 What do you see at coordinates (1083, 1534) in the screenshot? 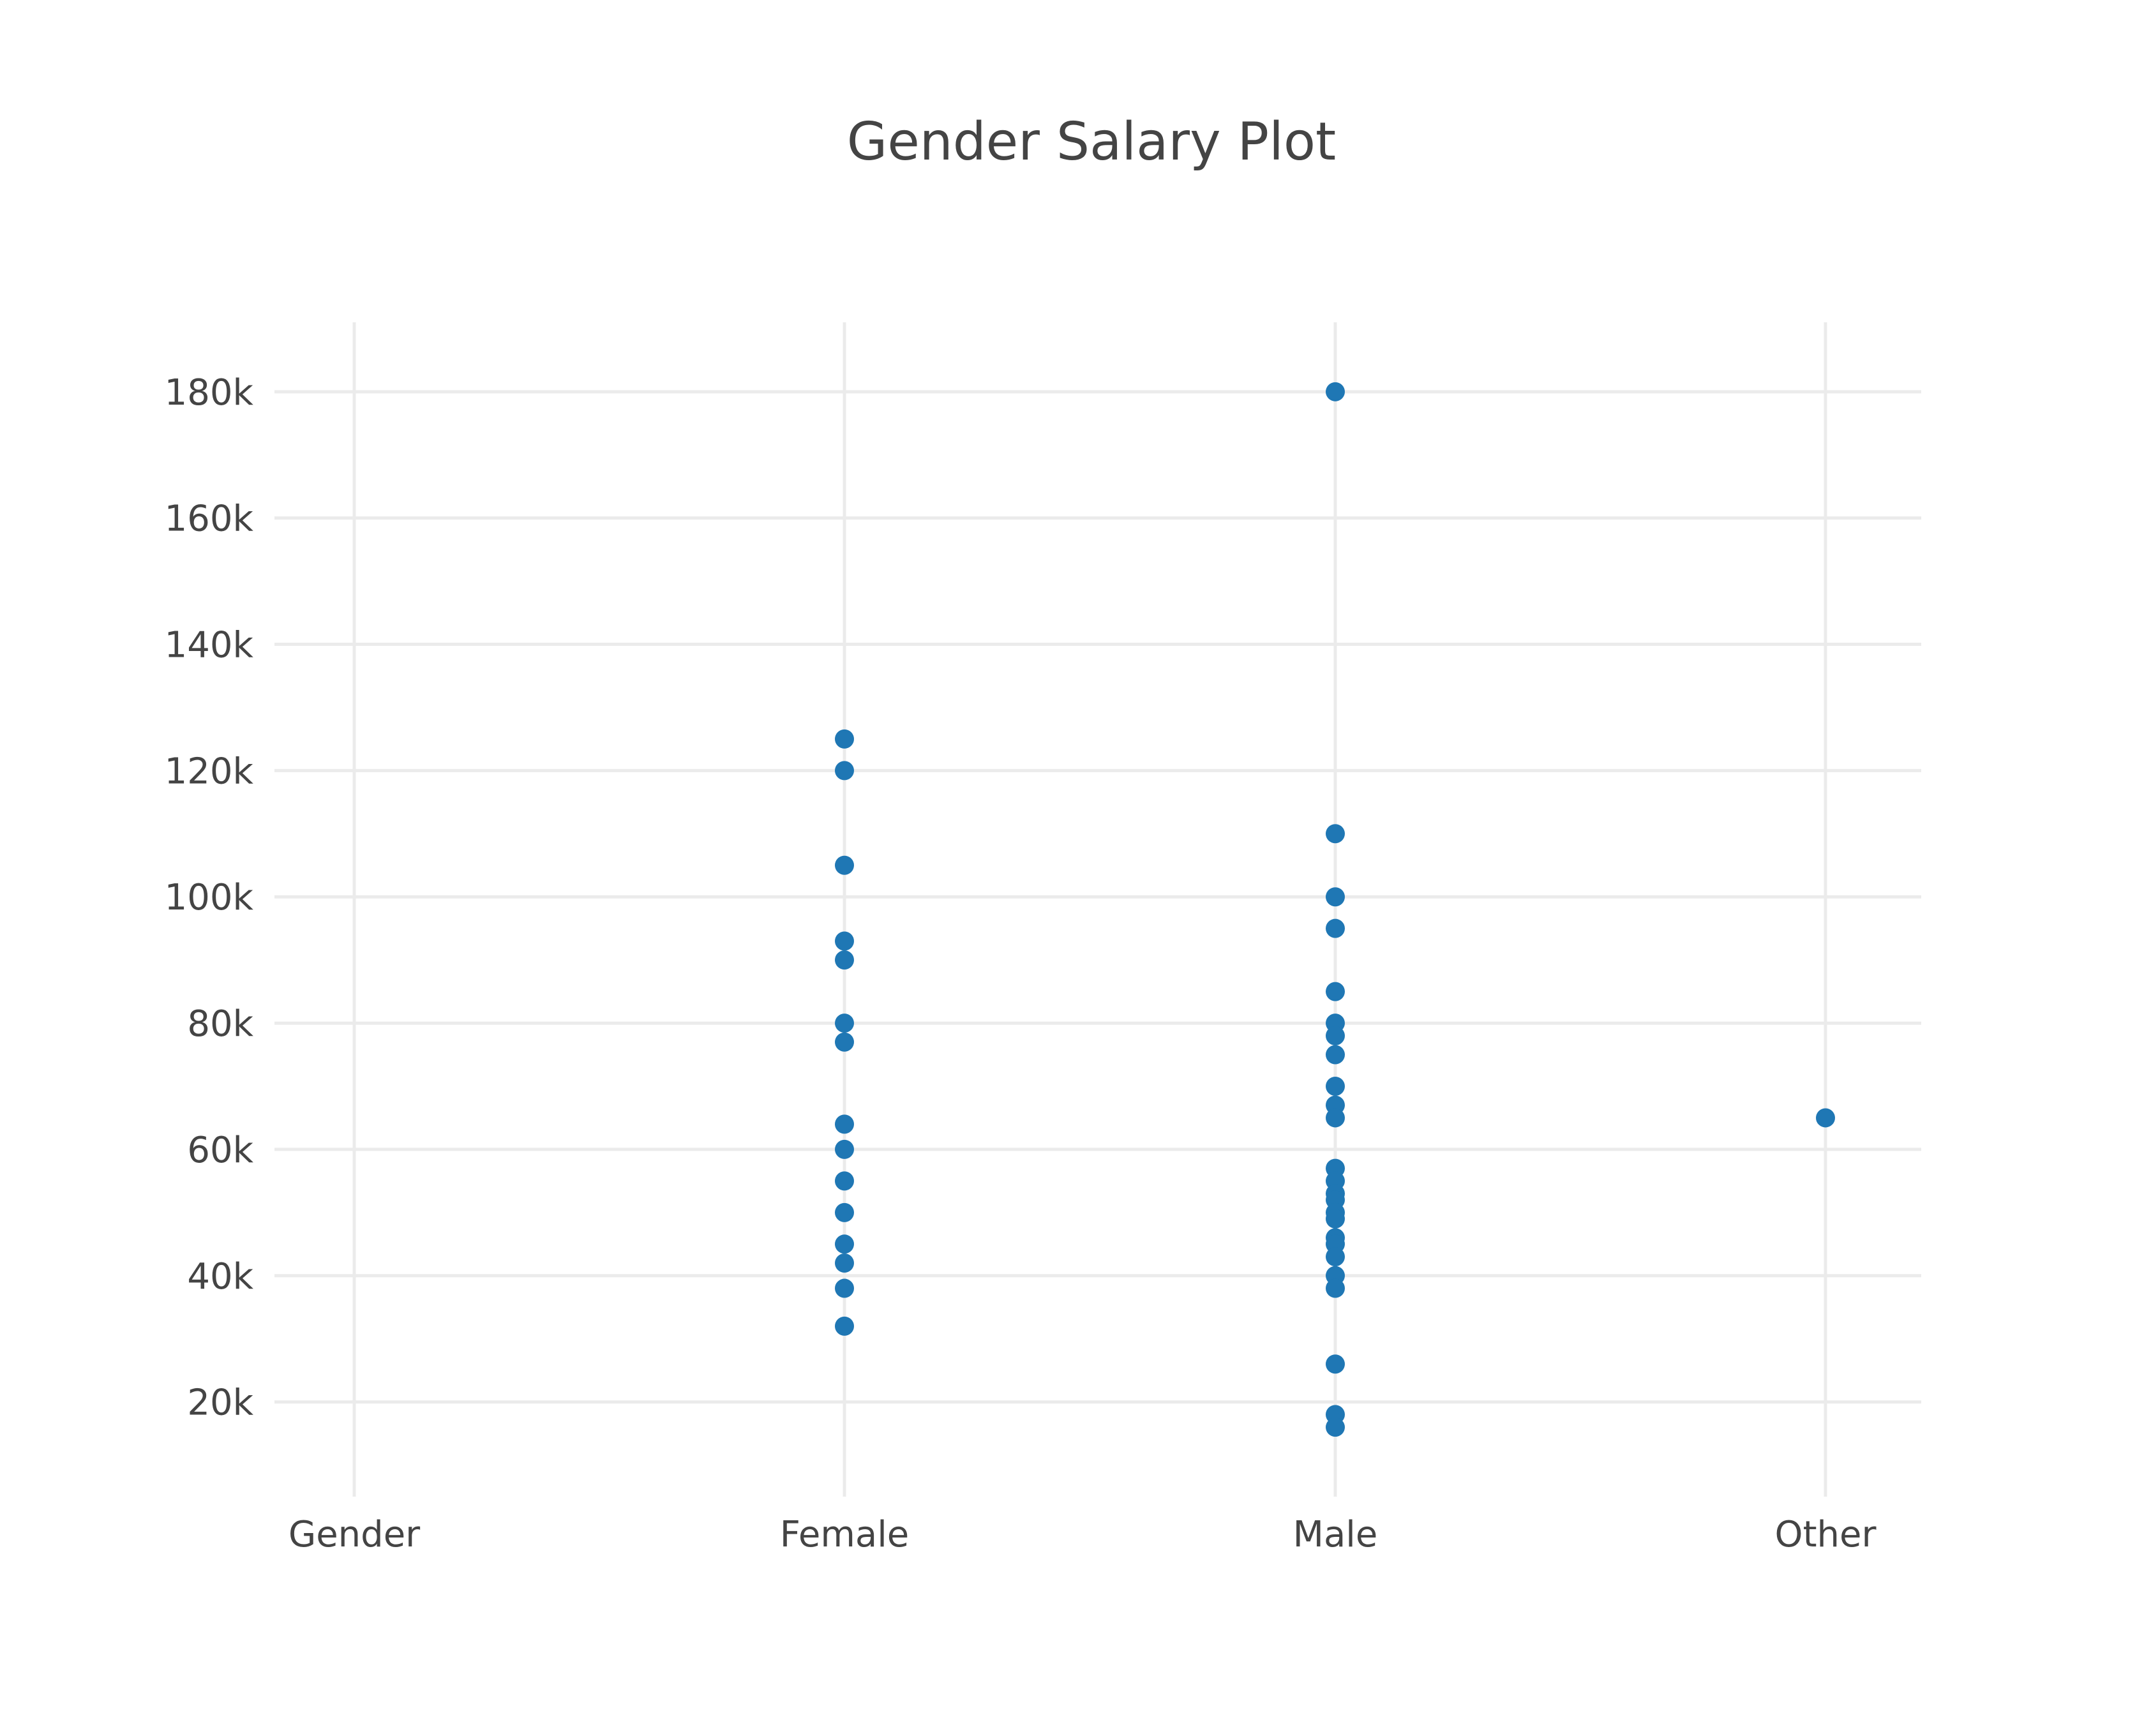
I see `x-axis-ticks: Gender Female Male Other` at bounding box center [1083, 1534].